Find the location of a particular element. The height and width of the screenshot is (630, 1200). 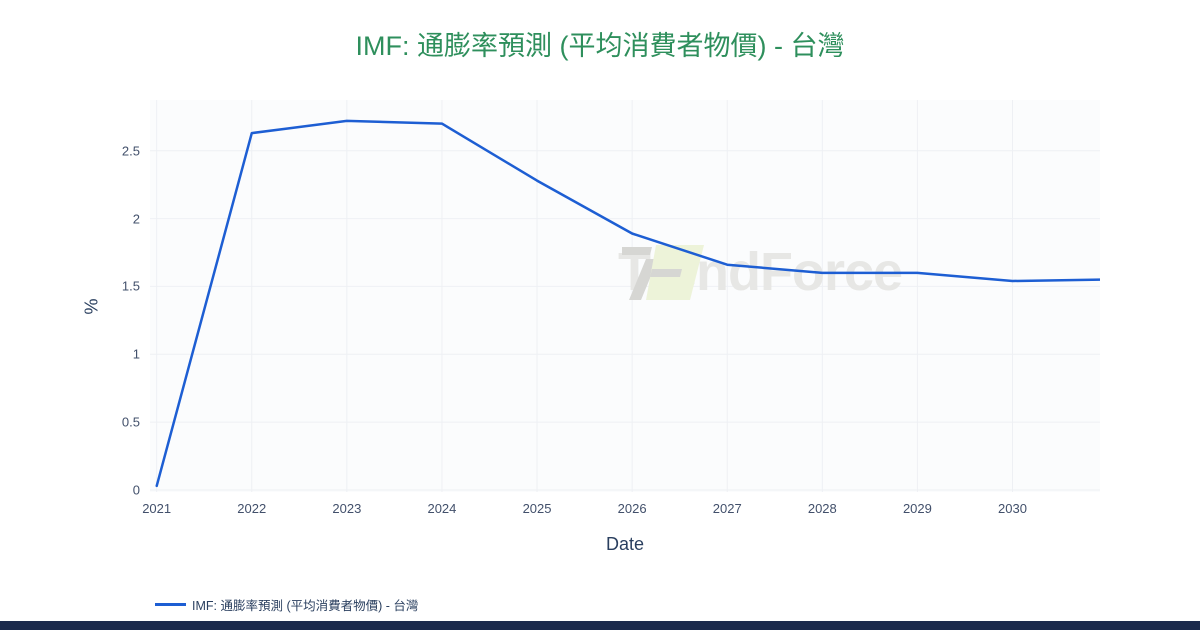

x-axis-title: Date is located at coordinates (625, 544).